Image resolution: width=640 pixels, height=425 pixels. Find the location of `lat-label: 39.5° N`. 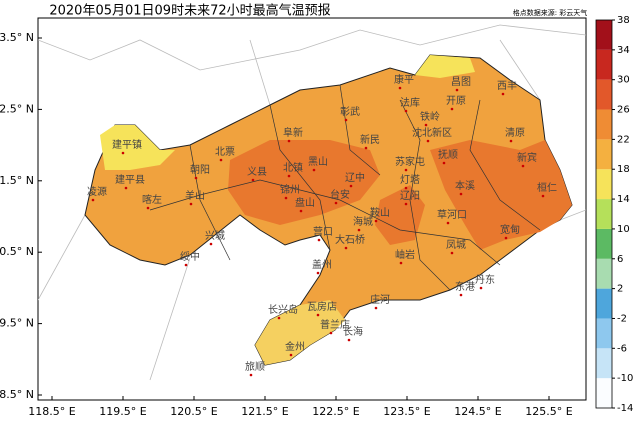

lat-label: 39.5° N is located at coordinates (17, 323).